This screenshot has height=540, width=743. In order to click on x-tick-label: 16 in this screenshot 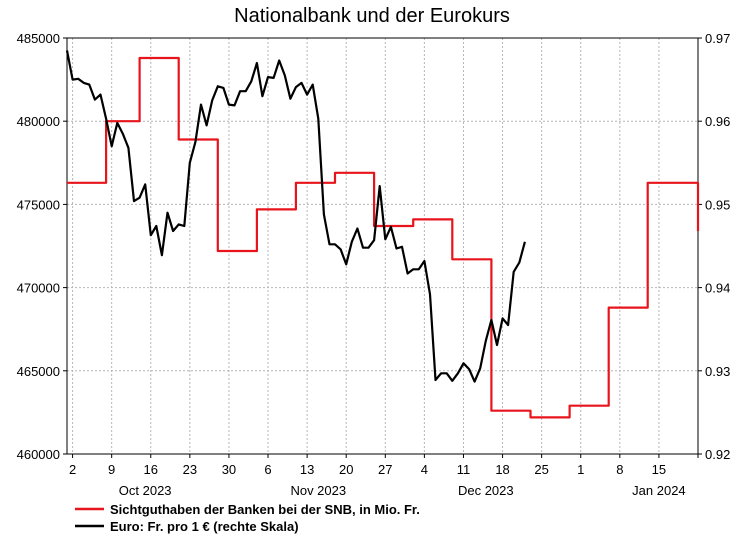, I will do `click(151, 469)`.